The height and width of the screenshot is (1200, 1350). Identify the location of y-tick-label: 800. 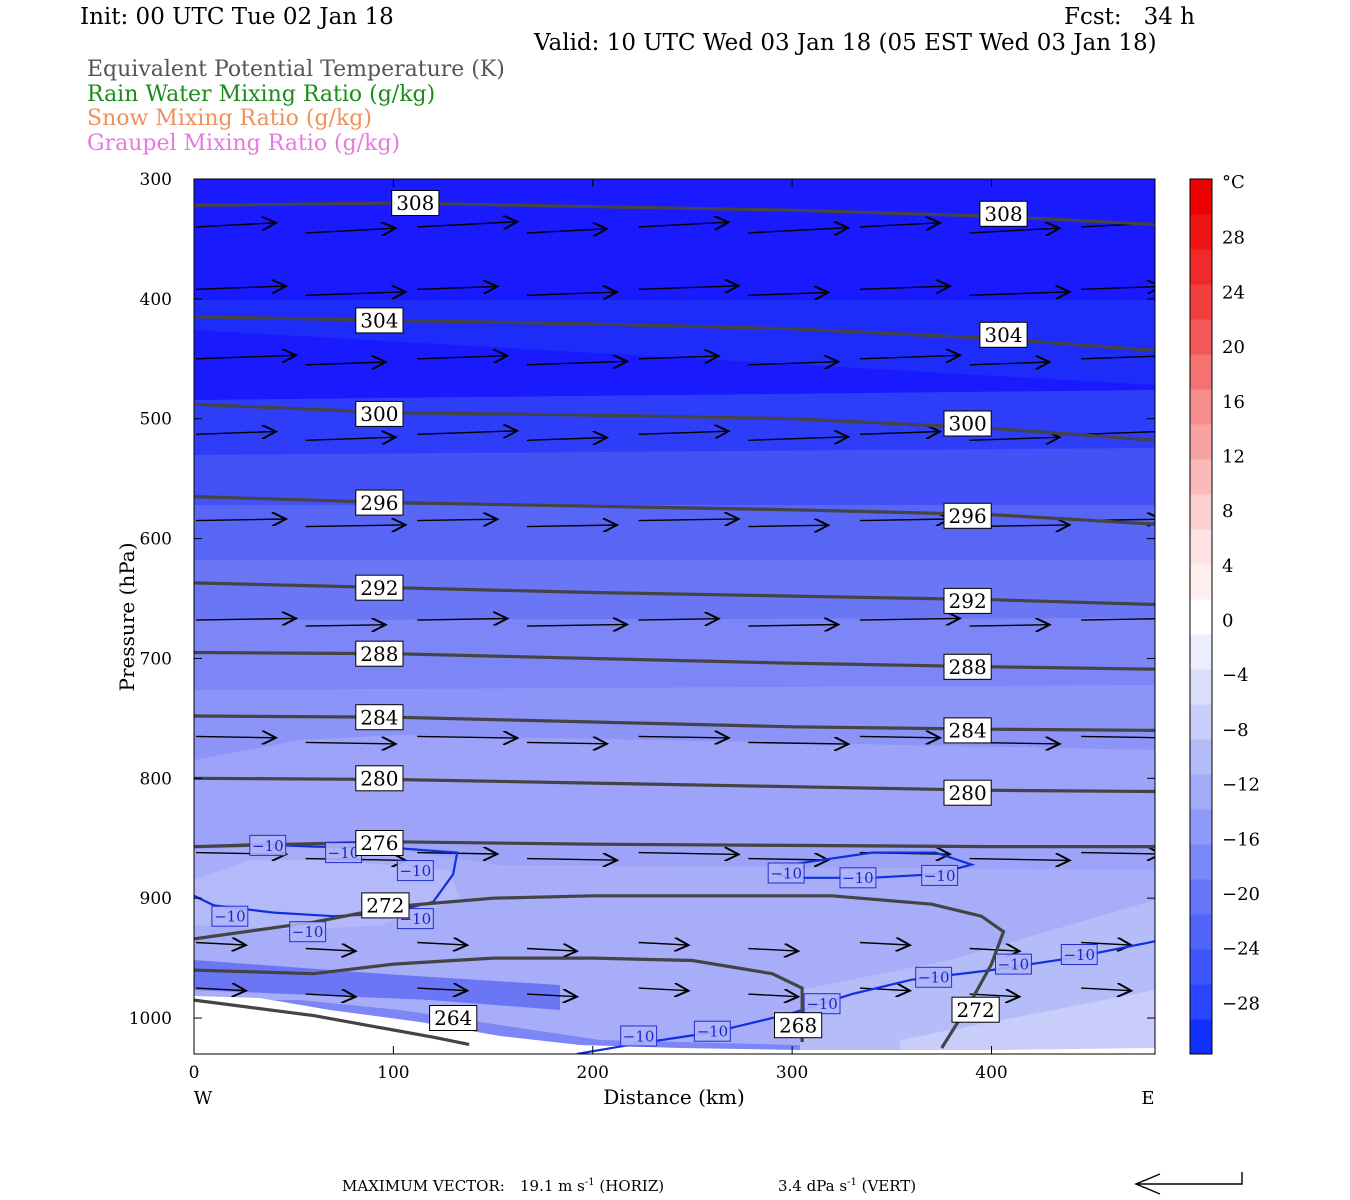
(156, 779).